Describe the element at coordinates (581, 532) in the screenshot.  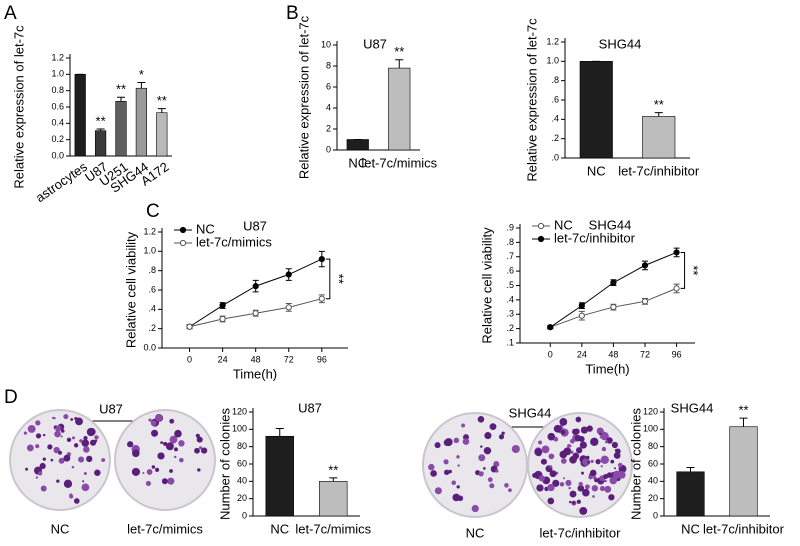
I see `plate-label: let-7c/inhibitor` at that location.